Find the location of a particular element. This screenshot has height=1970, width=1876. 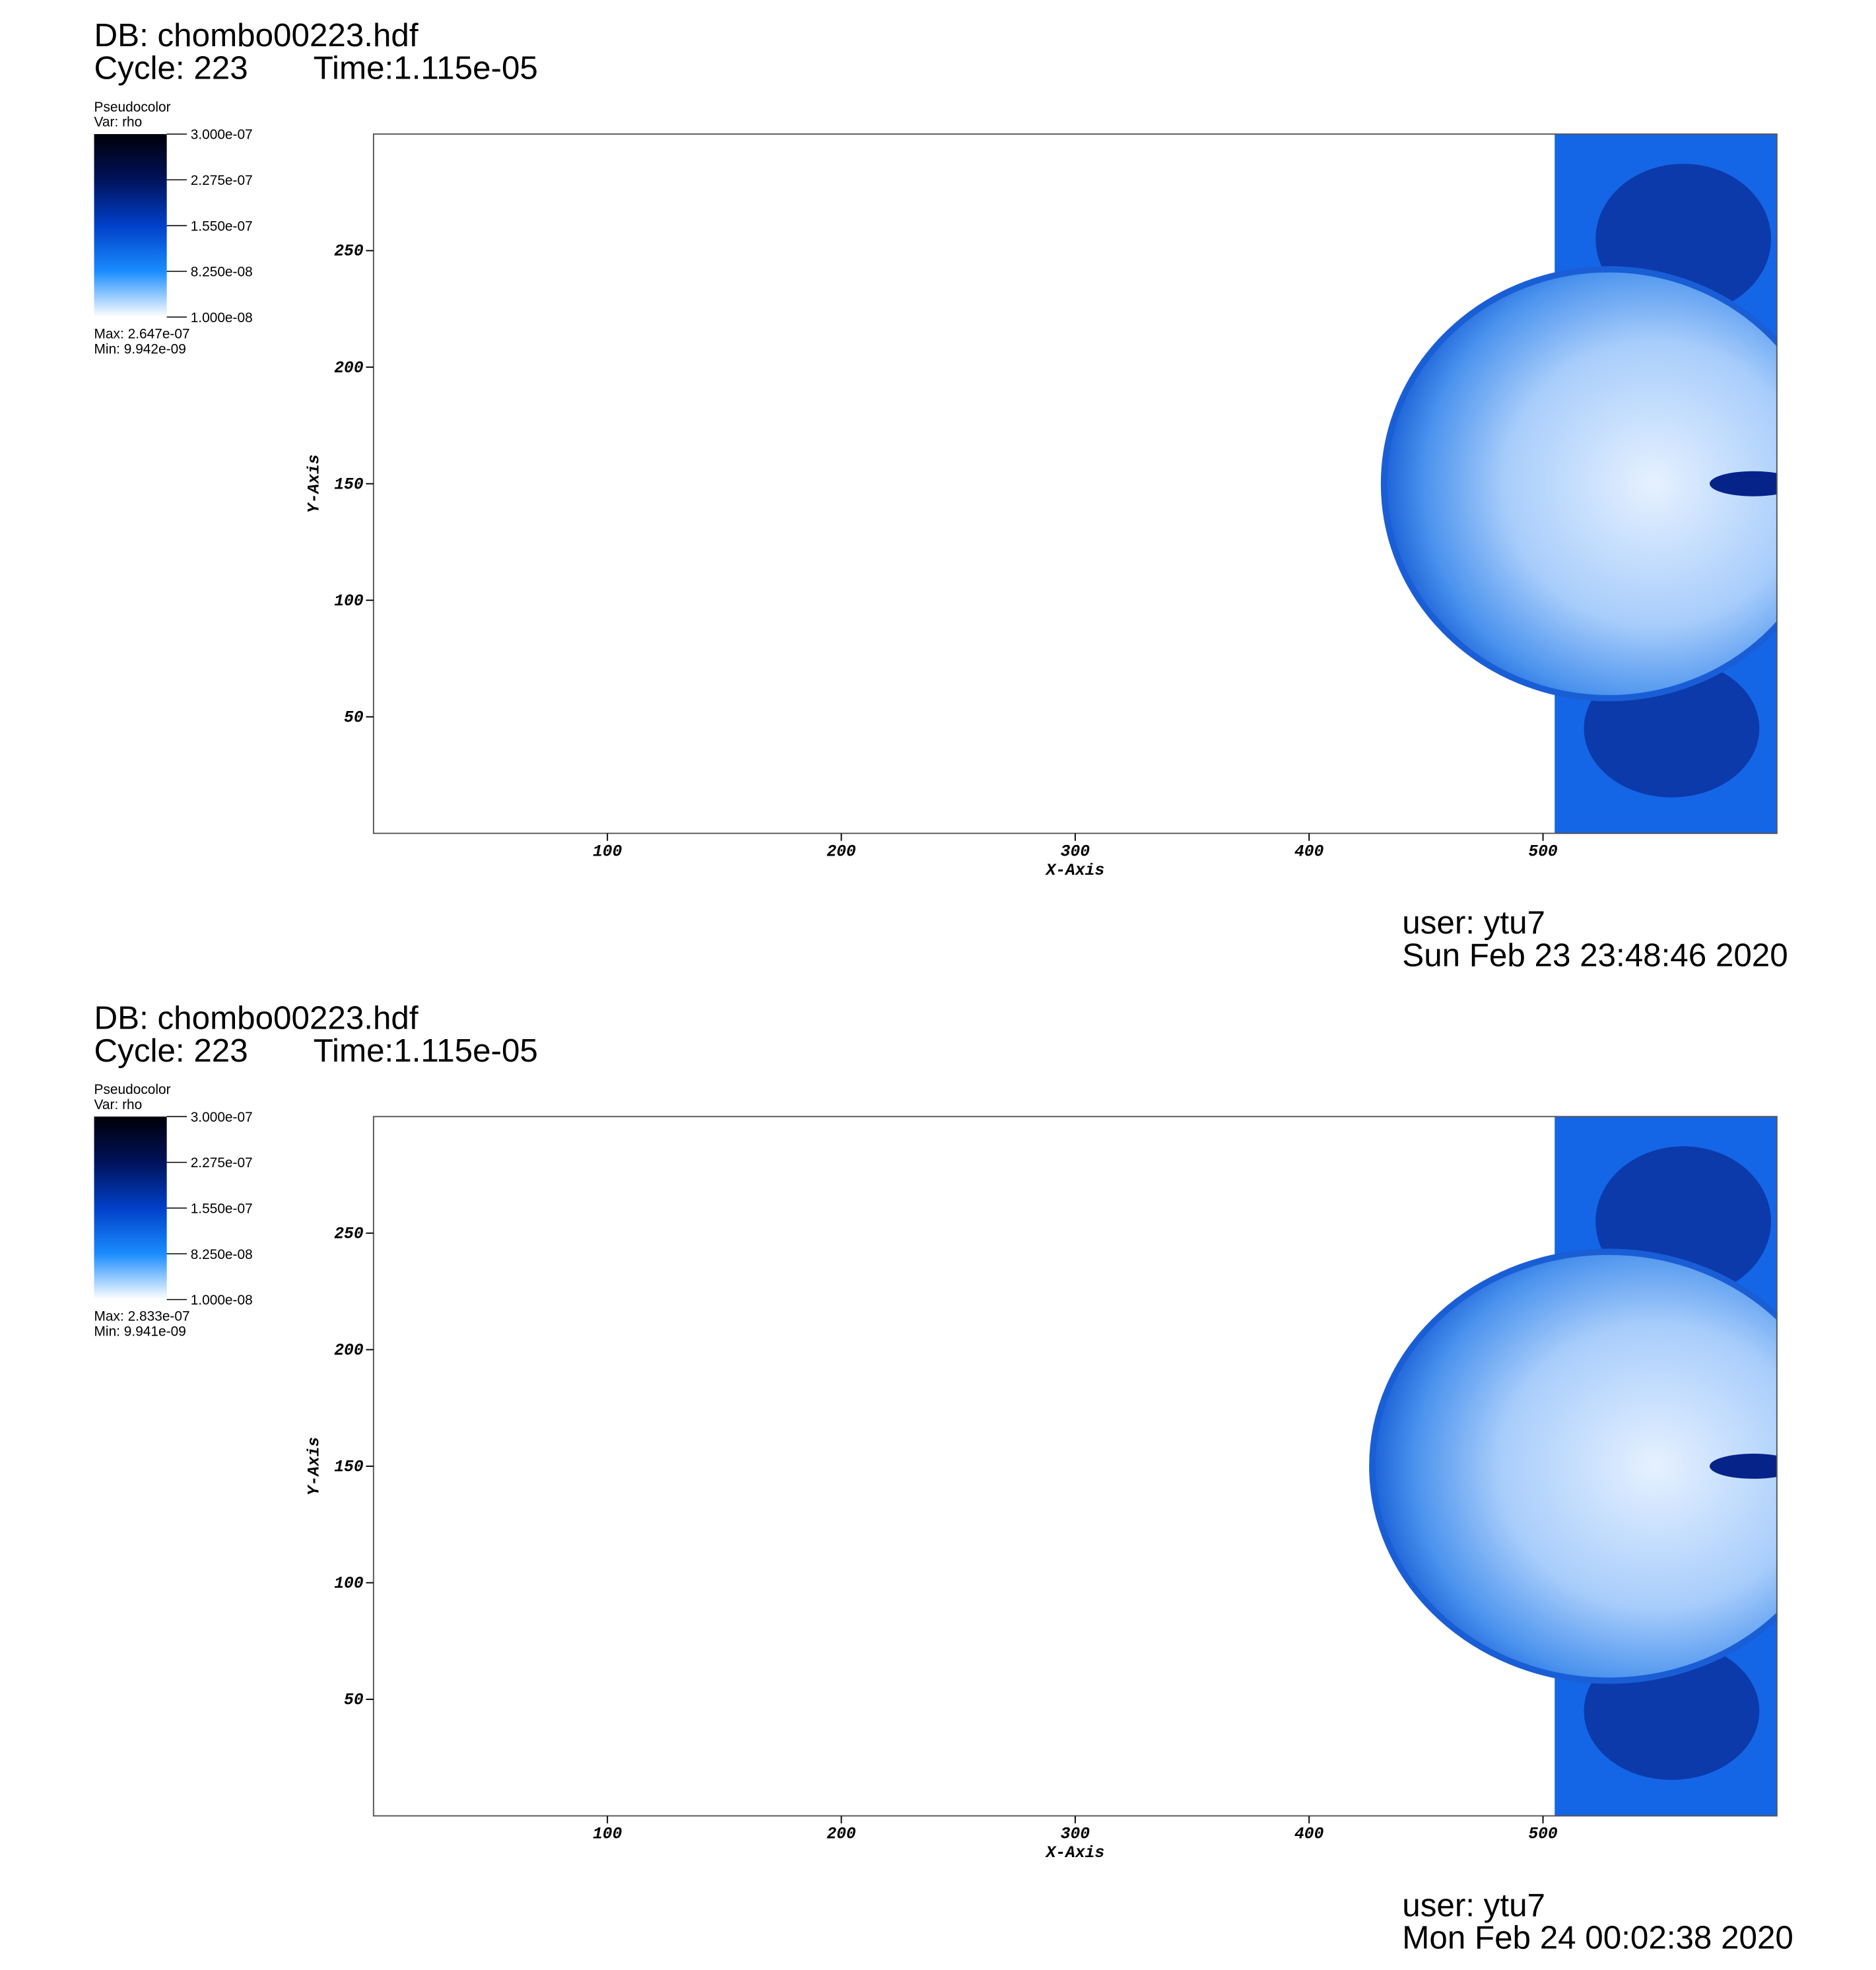

min-label: Min: 9.941e-09 is located at coordinates (140, 1332).